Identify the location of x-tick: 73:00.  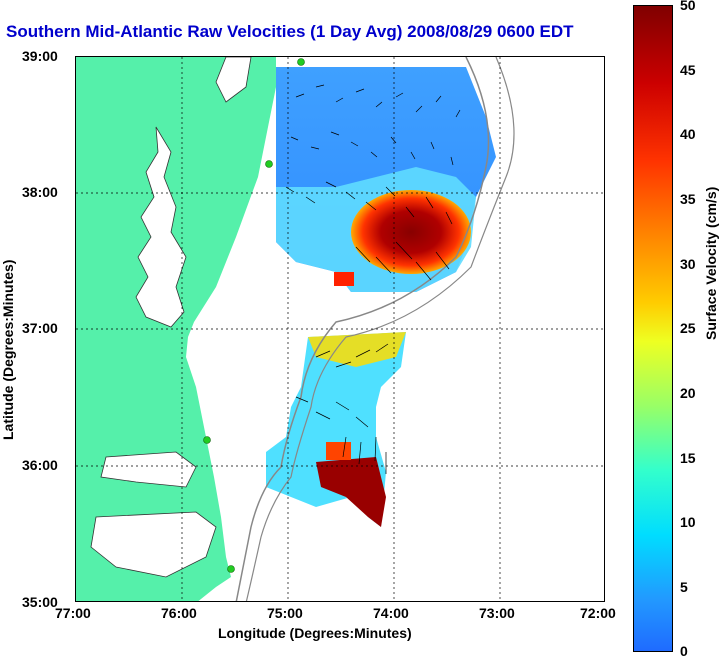
(497, 613).